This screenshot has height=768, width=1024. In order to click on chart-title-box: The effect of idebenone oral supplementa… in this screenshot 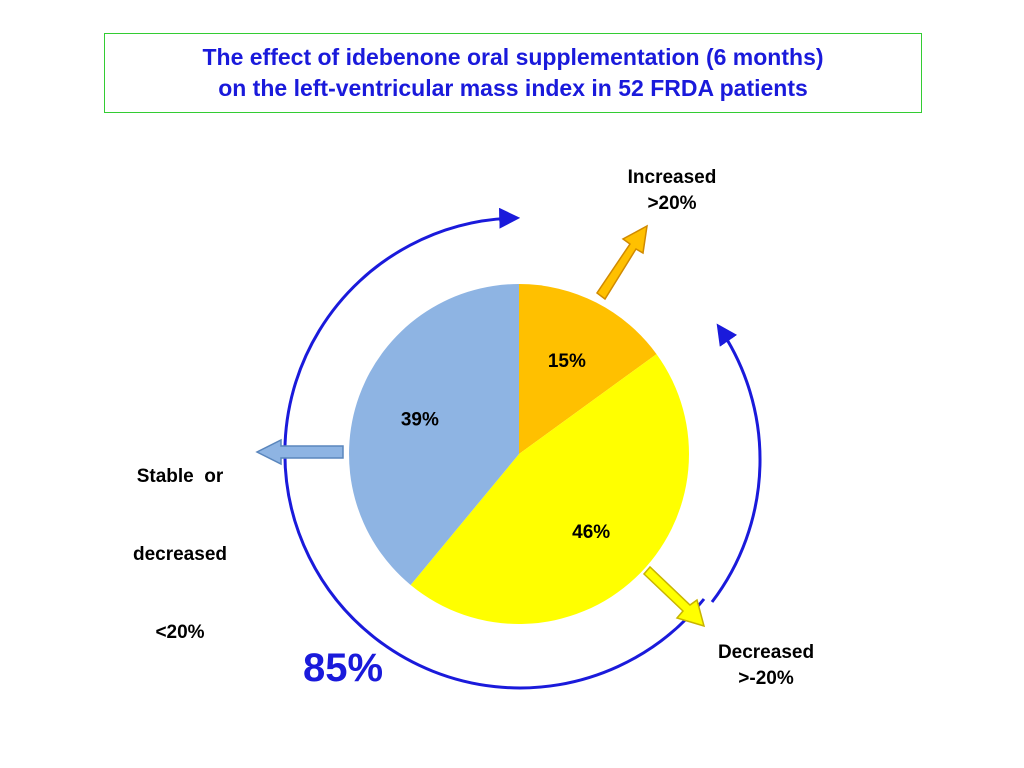, I will do `click(513, 73)`.